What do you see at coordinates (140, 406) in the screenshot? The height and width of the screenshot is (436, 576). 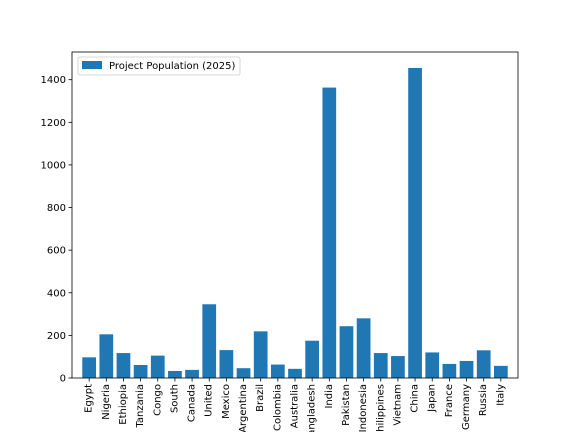 I see `x-tick-label: Tanzania` at bounding box center [140, 406].